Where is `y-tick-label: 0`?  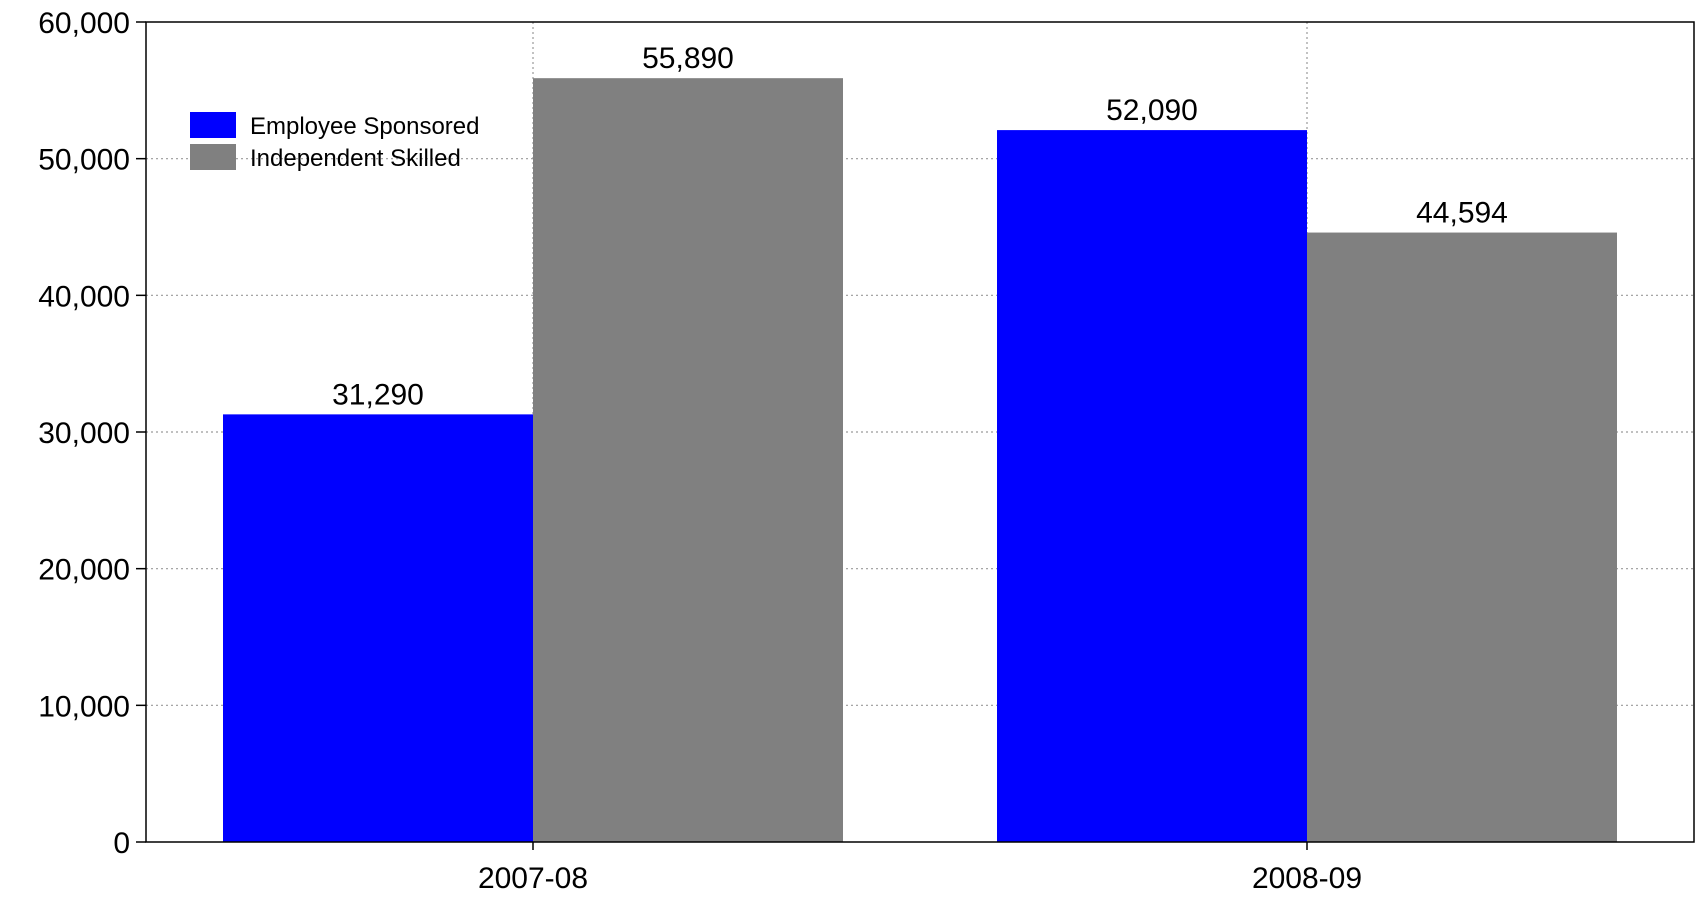 y-tick-label: 0 is located at coordinates (121, 843).